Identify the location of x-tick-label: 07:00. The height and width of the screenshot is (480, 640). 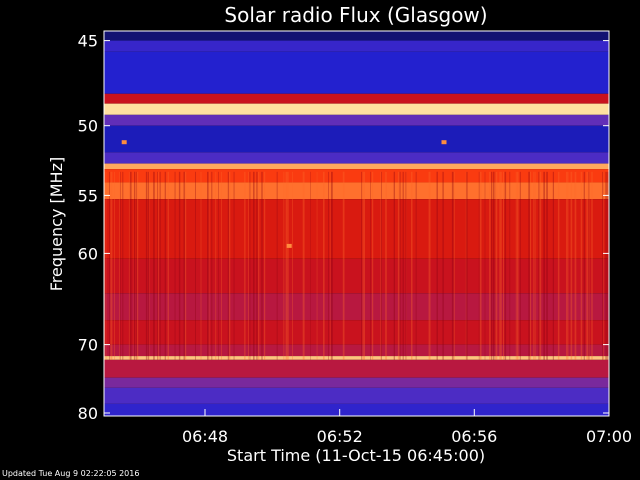
(609, 436).